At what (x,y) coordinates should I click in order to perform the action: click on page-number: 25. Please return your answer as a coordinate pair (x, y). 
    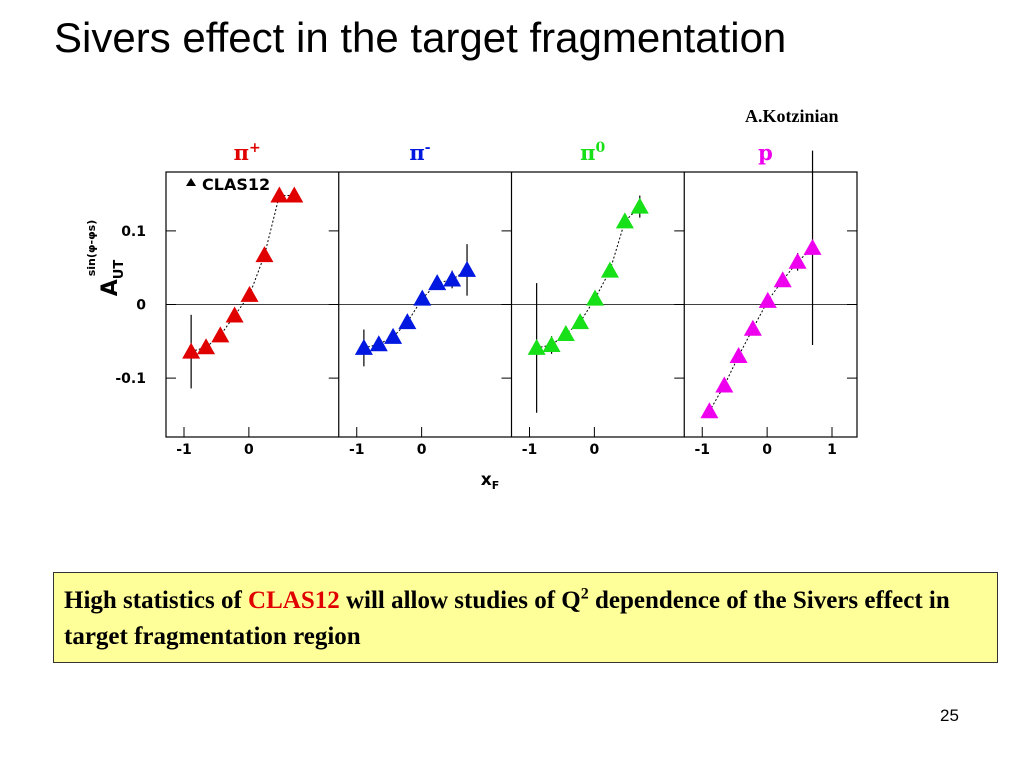
    Looking at the image, I should click on (949, 715).